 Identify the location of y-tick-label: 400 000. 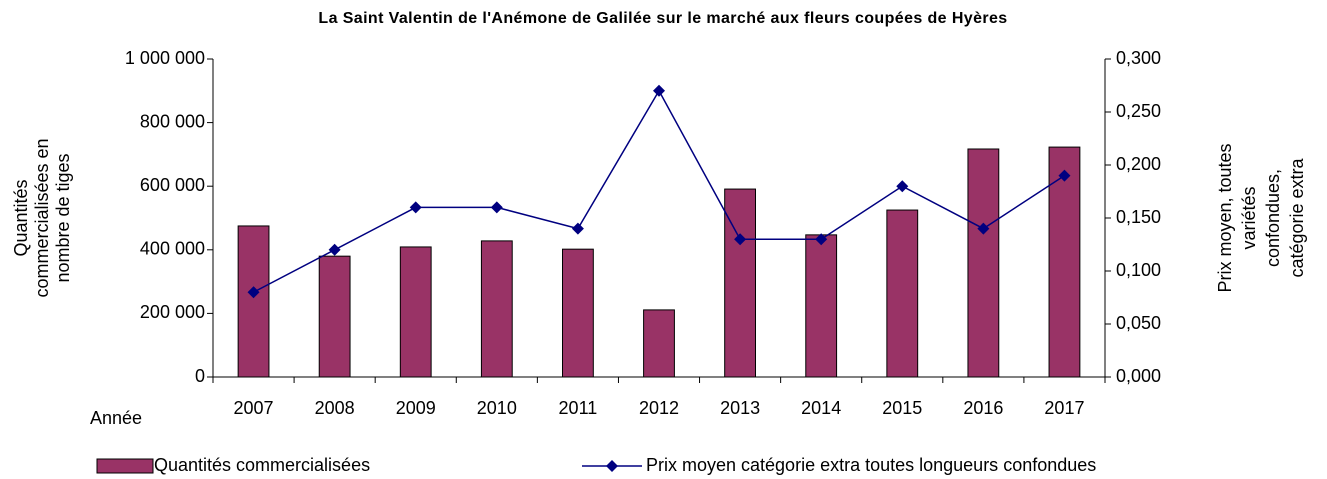
(172, 249).